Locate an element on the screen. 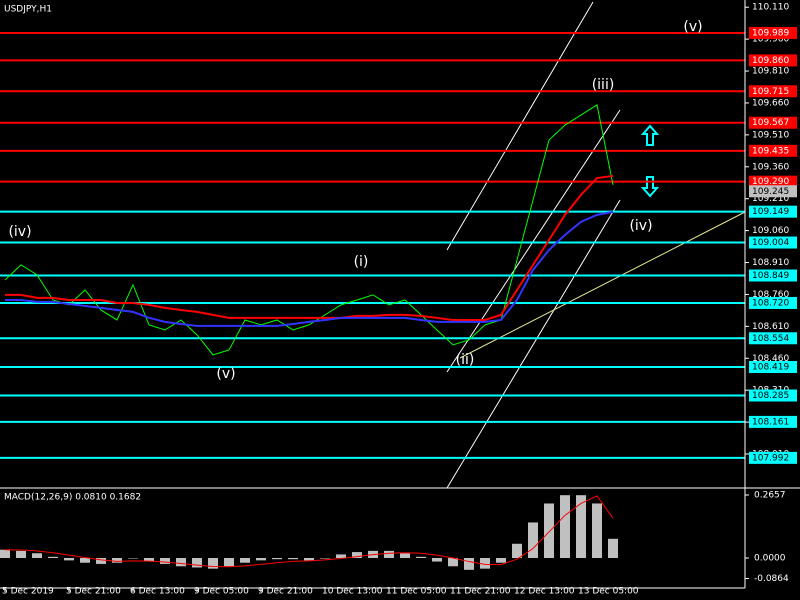 The width and height of the screenshot is (800, 600). down-arrow is located at coordinates (650, 187).